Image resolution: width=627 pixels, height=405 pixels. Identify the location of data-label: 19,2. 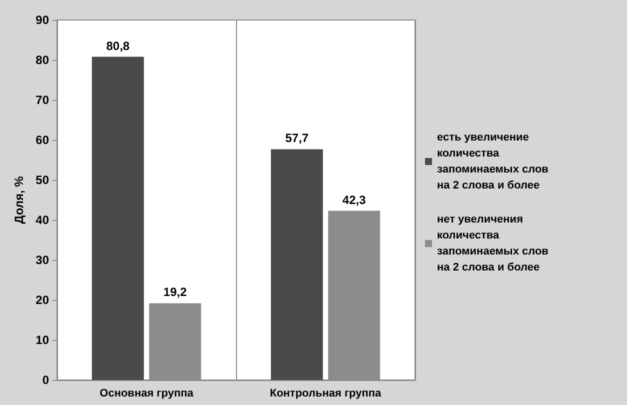
(175, 292).